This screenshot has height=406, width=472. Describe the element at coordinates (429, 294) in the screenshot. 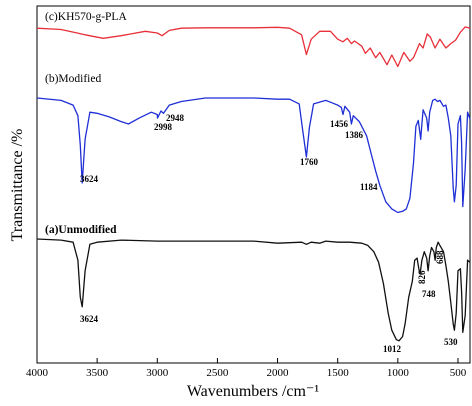

I see `peak-label-748: 748` at that location.